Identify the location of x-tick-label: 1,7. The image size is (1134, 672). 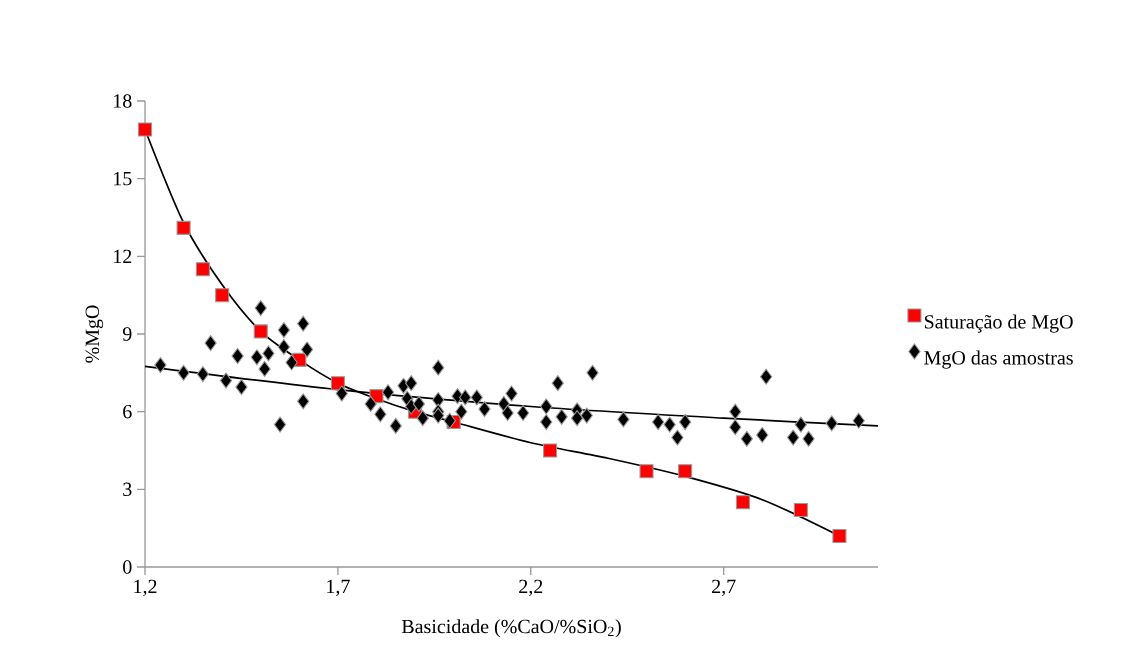
(338, 587).